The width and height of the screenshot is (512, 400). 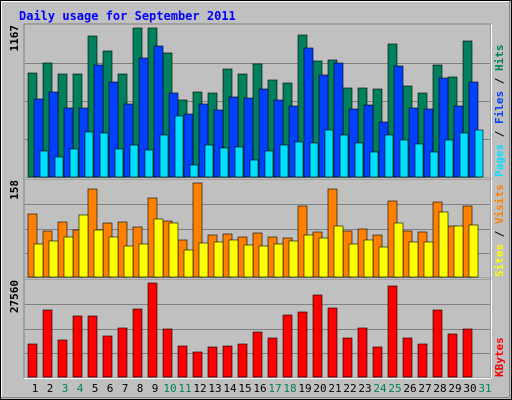 I want to click on x-tick-label-day-17: 17, so click(x=274, y=388).